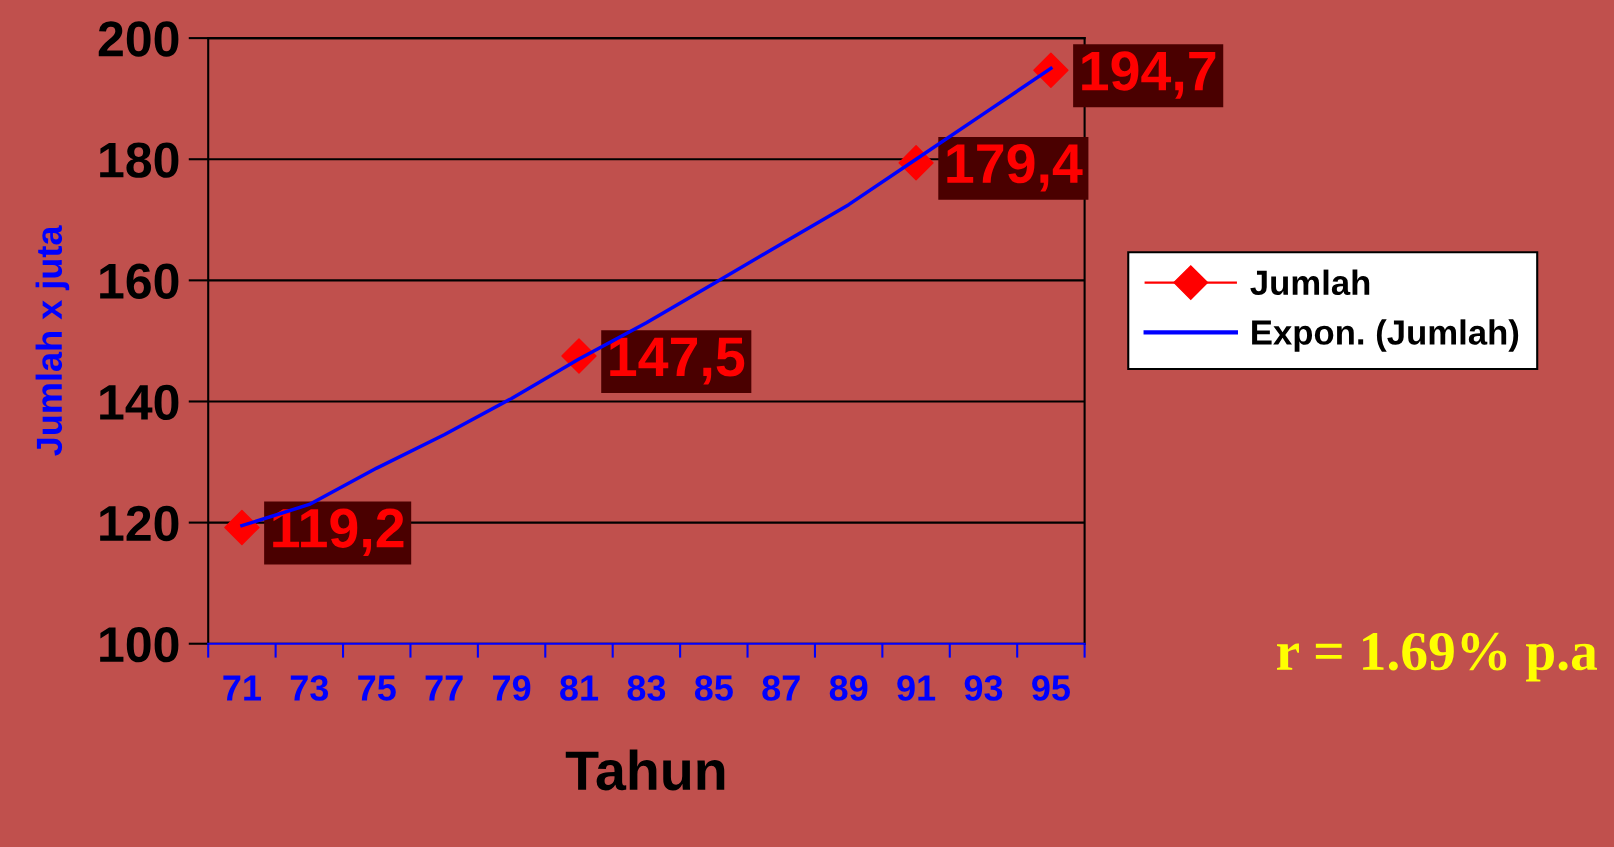 Image resolution: width=1614 pixels, height=847 pixels. What do you see at coordinates (138, 39) in the screenshot?
I see `y-tick-label: 200` at bounding box center [138, 39].